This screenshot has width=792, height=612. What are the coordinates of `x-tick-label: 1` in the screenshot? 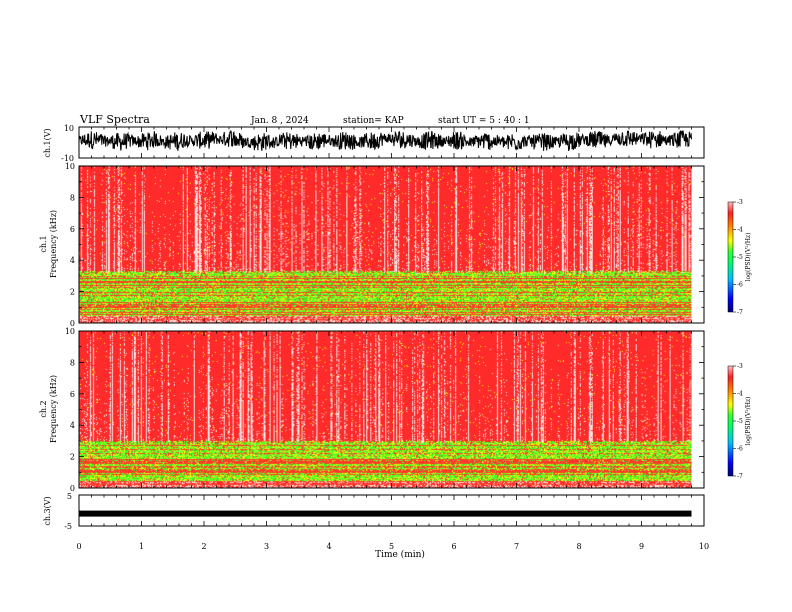 It's located at (141, 546).